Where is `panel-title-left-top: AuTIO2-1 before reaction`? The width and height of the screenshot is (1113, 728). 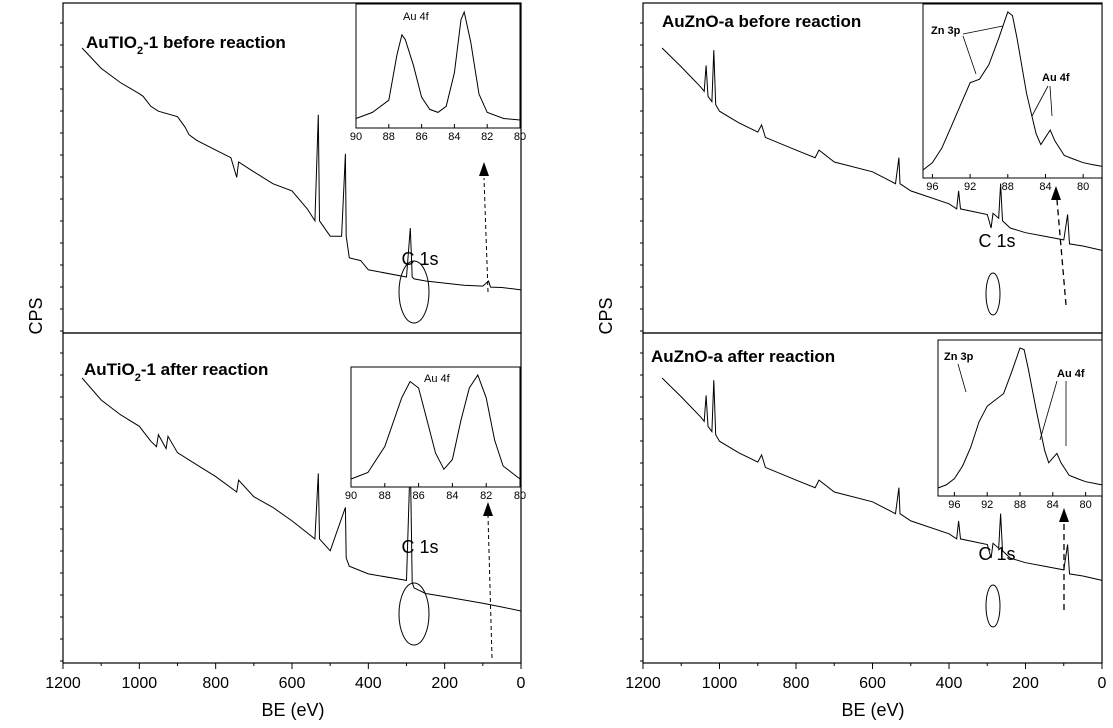 panel-title-left-top: AuTIO2-1 before reaction is located at coordinates (186, 45).